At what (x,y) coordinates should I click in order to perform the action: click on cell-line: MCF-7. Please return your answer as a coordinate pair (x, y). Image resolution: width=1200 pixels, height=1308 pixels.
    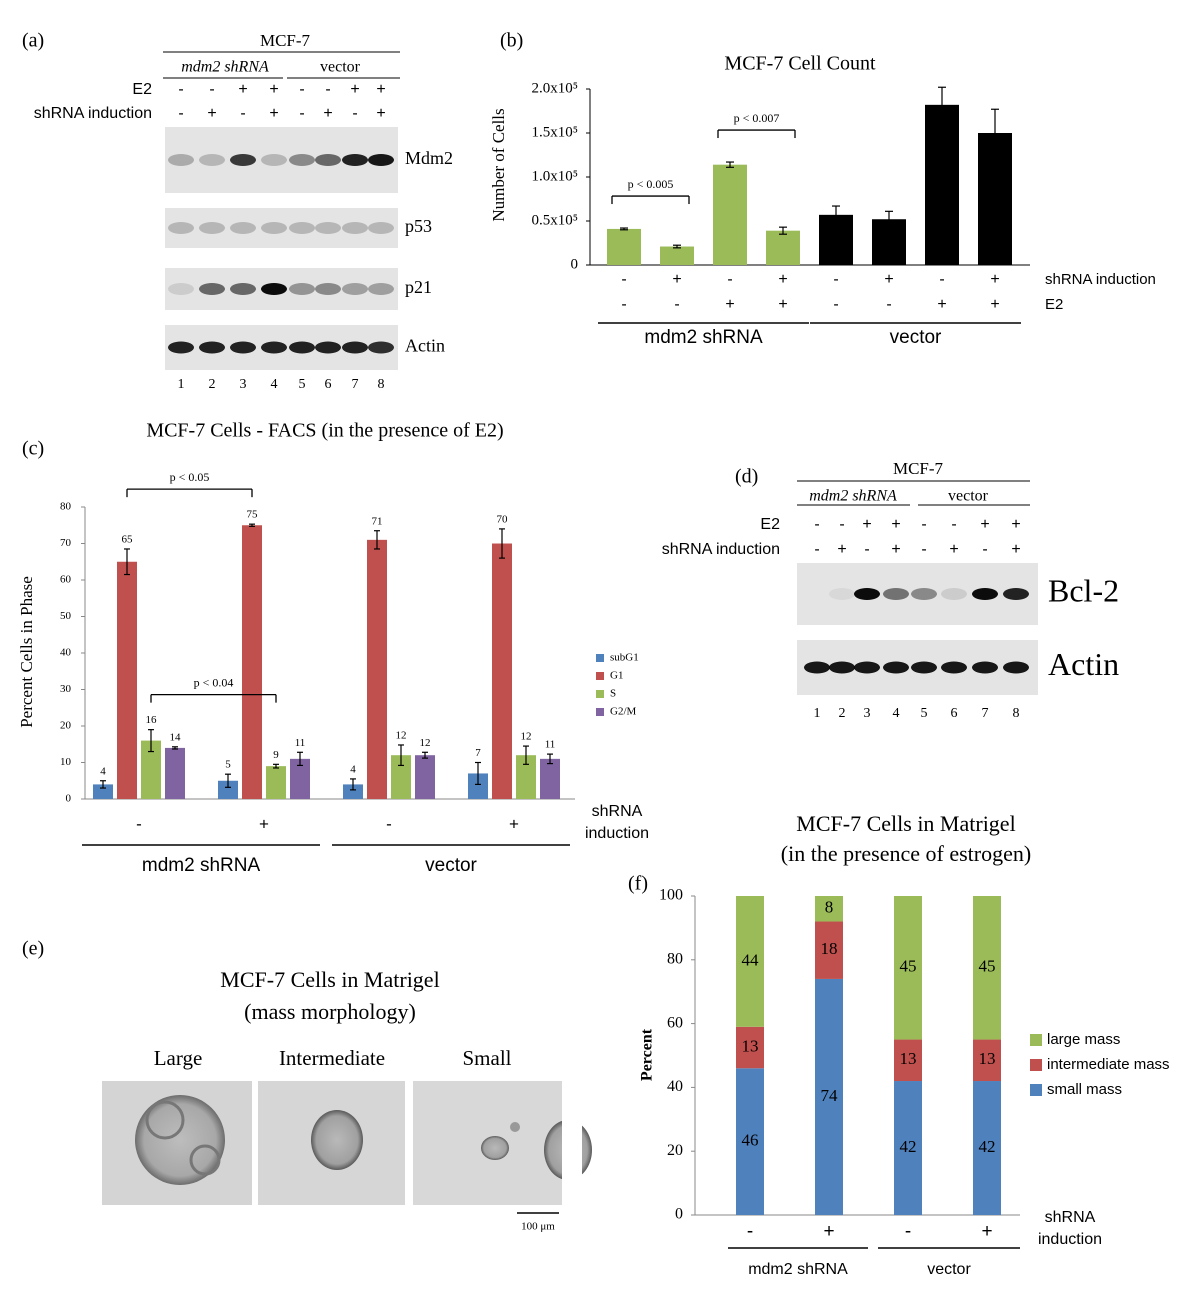
    Looking at the image, I should click on (285, 40).